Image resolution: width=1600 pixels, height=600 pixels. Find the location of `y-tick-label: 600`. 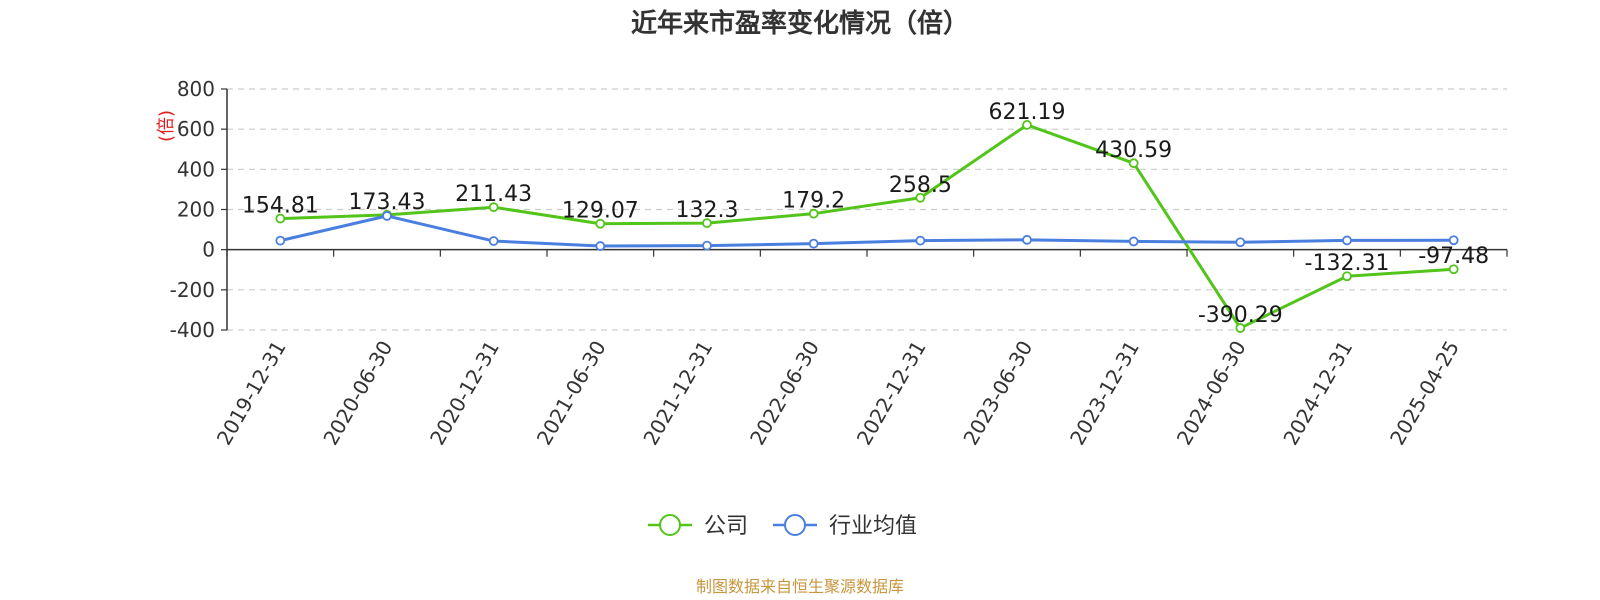

y-tick-label: 600 is located at coordinates (196, 129).